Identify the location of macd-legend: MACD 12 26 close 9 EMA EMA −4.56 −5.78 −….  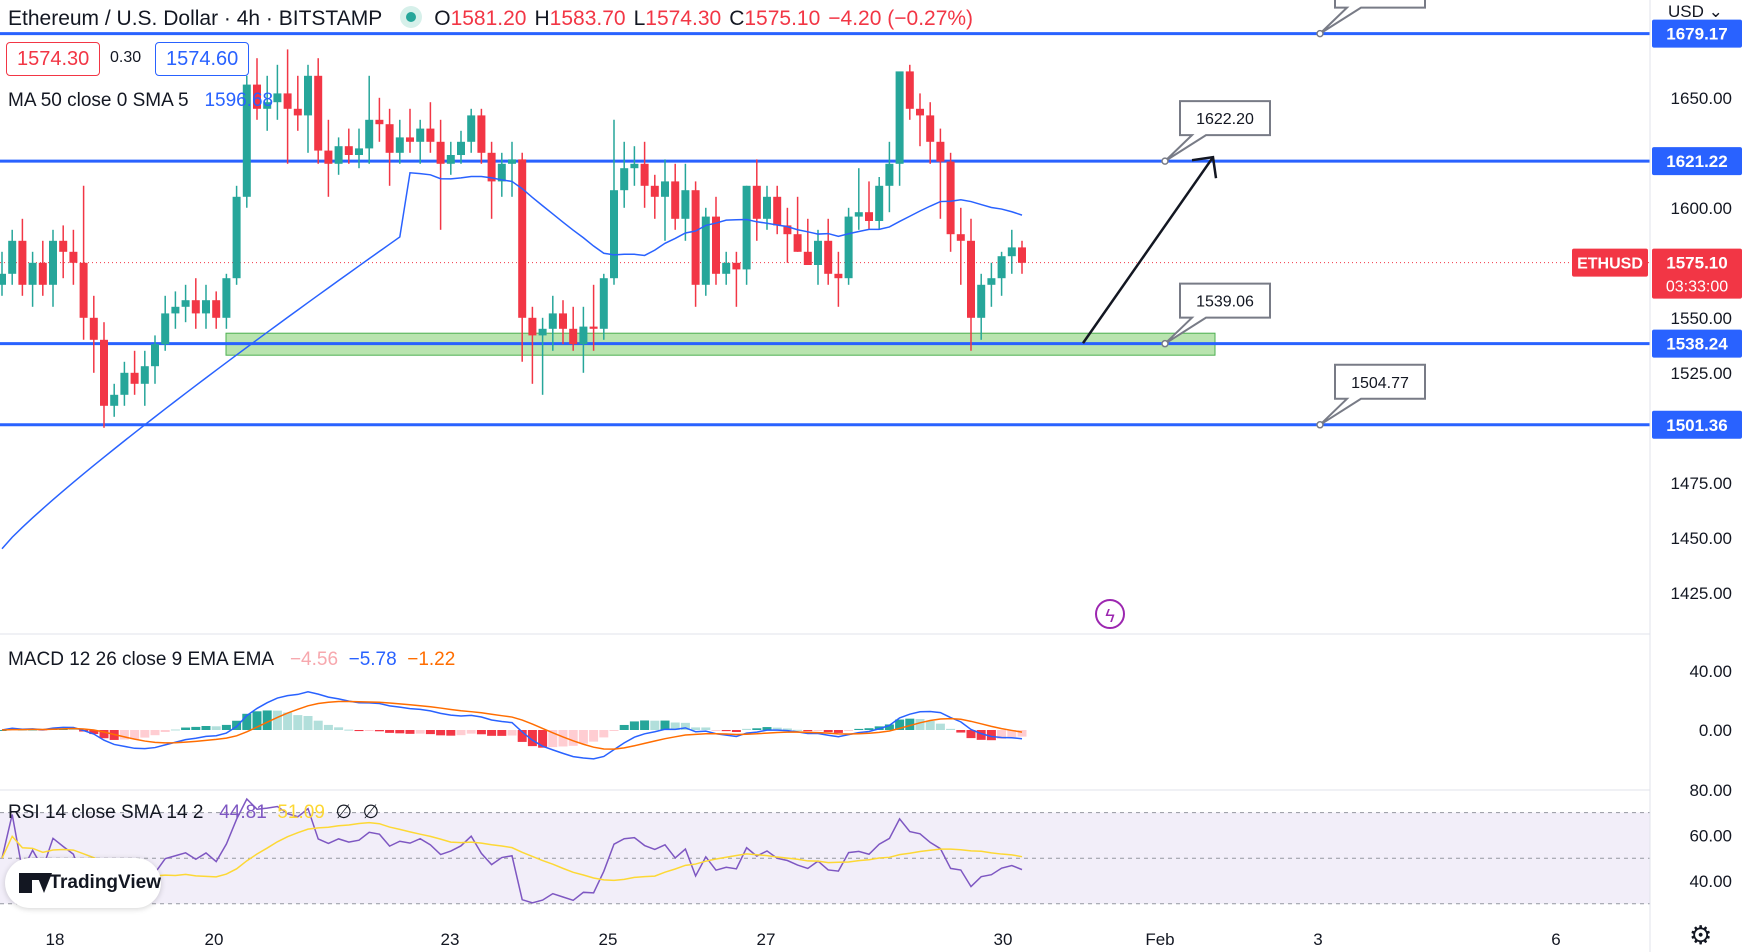
(231, 660).